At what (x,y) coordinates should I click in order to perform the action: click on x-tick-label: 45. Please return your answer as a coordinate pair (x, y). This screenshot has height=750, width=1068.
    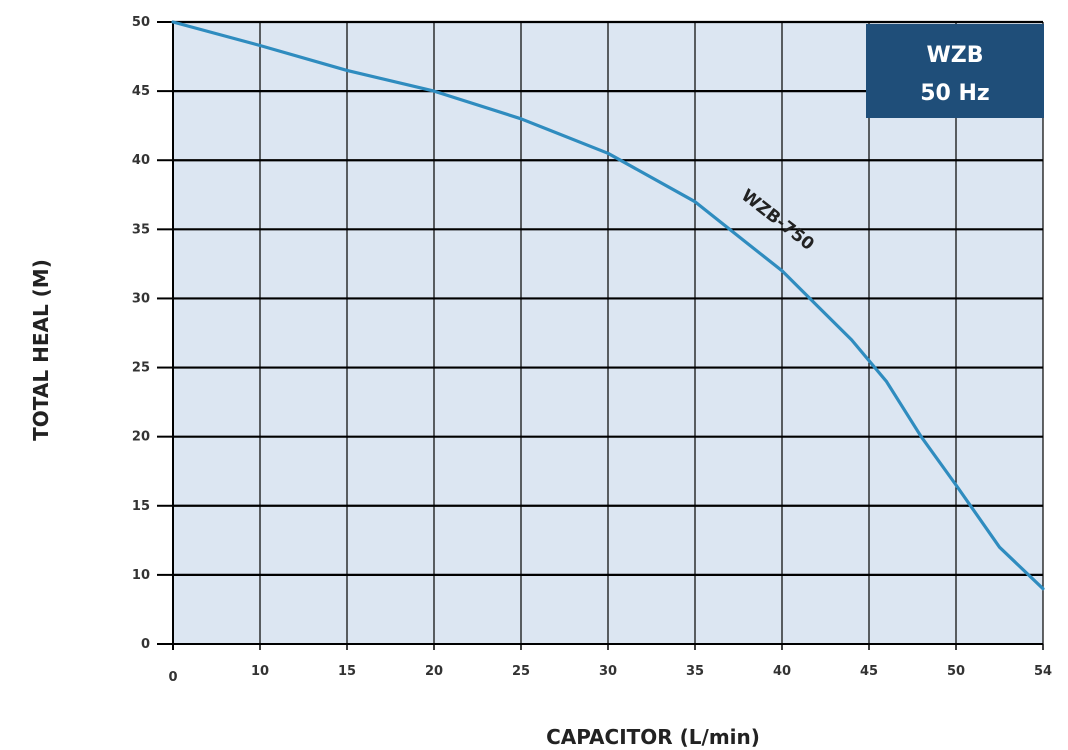
    Looking at the image, I should click on (869, 671).